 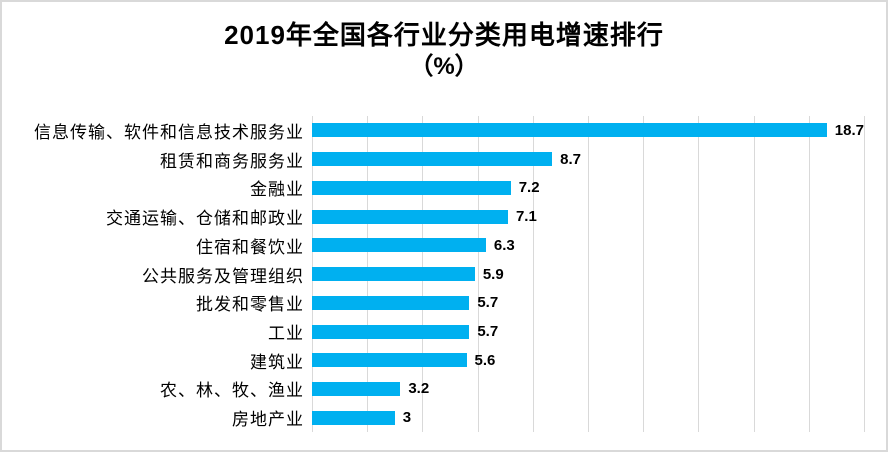 What do you see at coordinates (250, 247) in the screenshot?
I see `category-label: 住宿和餐饮业` at bounding box center [250, 247].